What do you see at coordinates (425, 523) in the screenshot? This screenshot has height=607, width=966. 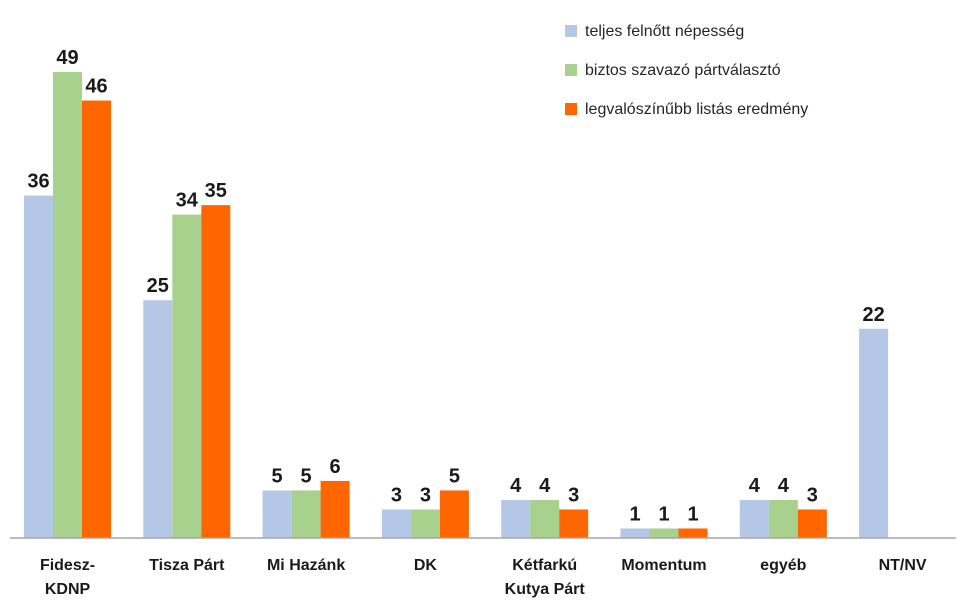 I see `bar-s1-c3` at bounding box center [425, 523].